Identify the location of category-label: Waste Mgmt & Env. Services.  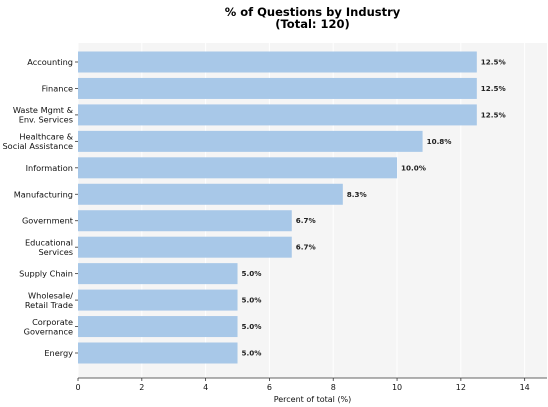
(43, 115).